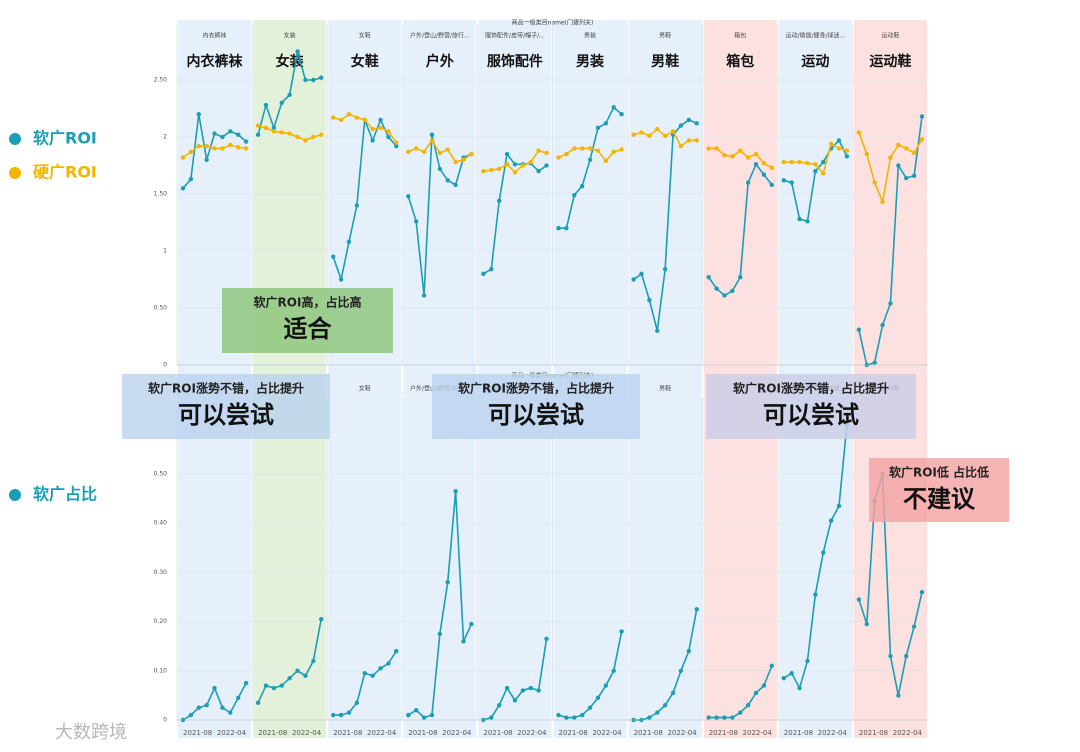  Describe the element at coordinates (91, 732) in the screenshot. I see `watermark: 大数跨境` at that location.